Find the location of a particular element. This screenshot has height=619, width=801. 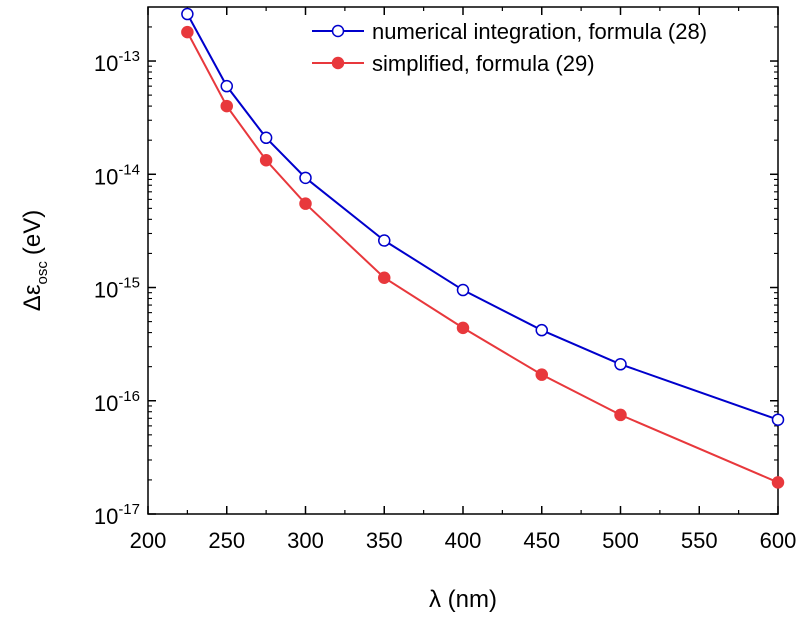

x-tick-label: 500 is located at coordinates (620, 540).